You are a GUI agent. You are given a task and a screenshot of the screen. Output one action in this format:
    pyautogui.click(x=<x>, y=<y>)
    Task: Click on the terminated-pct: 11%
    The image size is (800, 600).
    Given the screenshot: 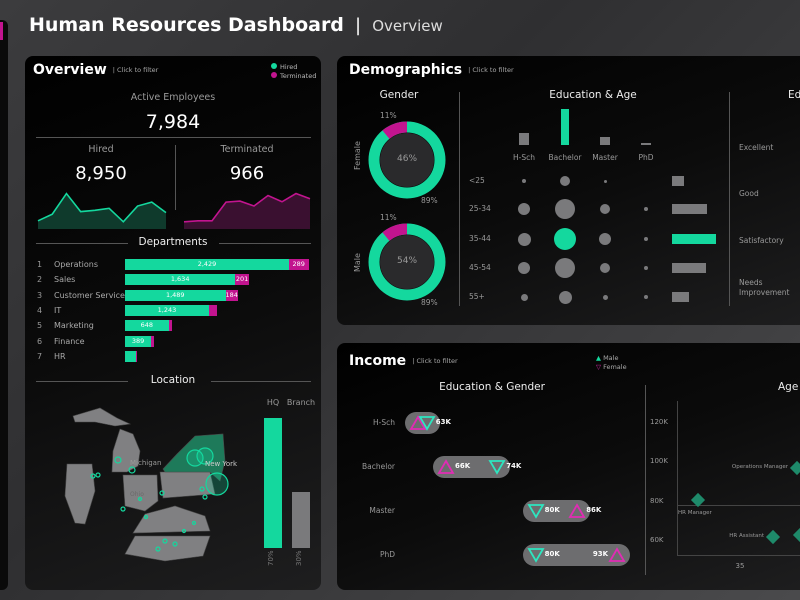 What is the action you would take?
    pyautogui.click(x=388, y=115)
    